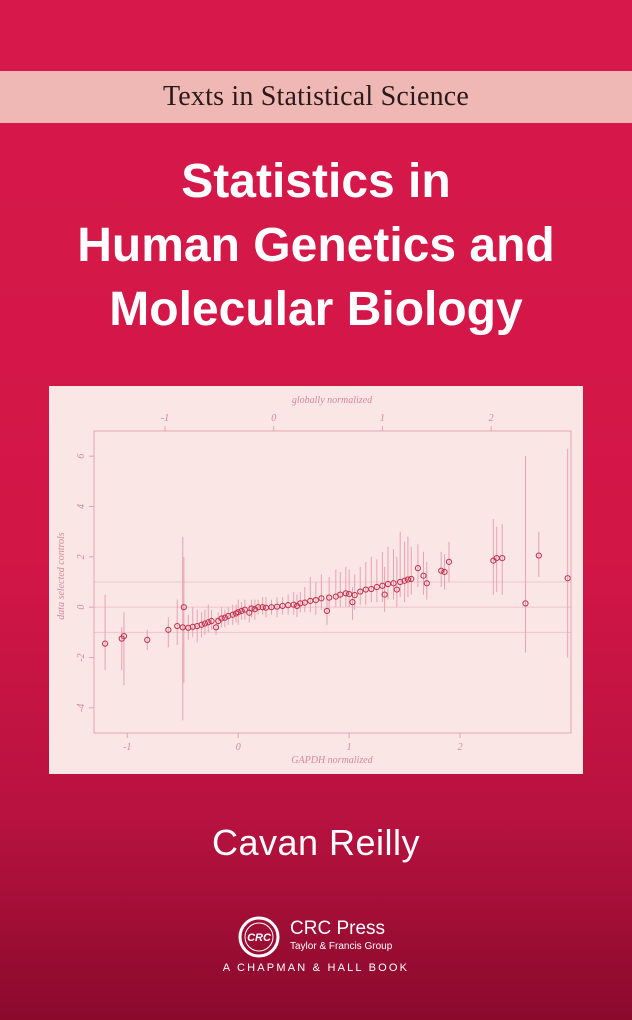 The image size is (632, 1020). What do you see at coordinates (316, 968) in the screenshot?
I see `imprint-line: A CHAPMAN & HALL BOOK` at bounding box center [316, 968].